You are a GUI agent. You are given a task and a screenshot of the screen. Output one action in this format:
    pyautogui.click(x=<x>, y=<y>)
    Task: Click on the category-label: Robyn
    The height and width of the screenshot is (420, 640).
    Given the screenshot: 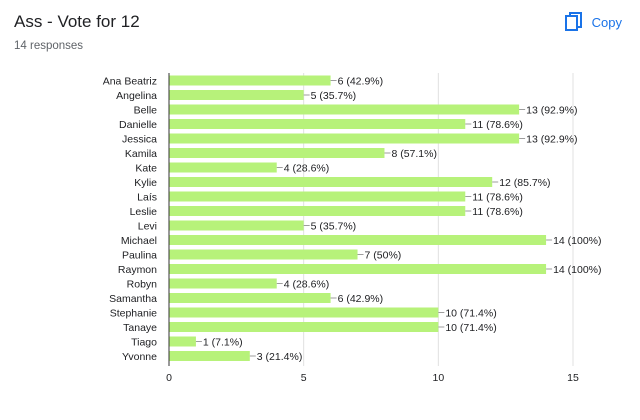 What is the action you would take?
    pyautogui.click(x=142, y=285)
    